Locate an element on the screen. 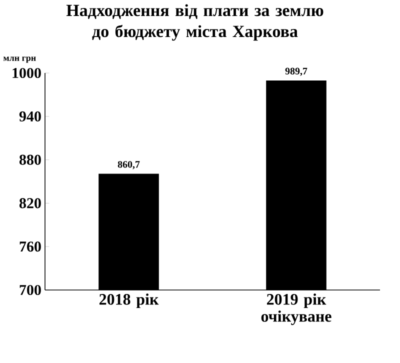  data-label: 989,7 is located at coordinates (296, 72).